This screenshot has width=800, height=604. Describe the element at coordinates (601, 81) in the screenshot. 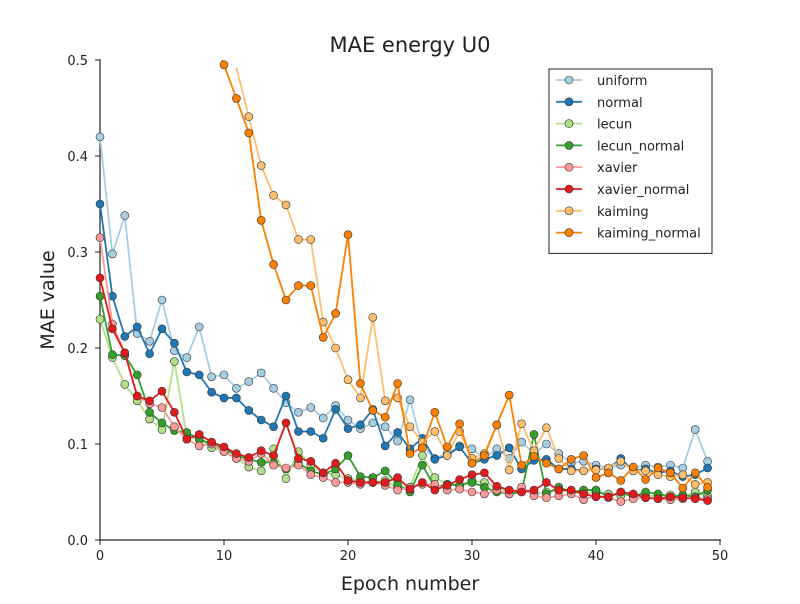

I see `legend-item: uniform` at that location.